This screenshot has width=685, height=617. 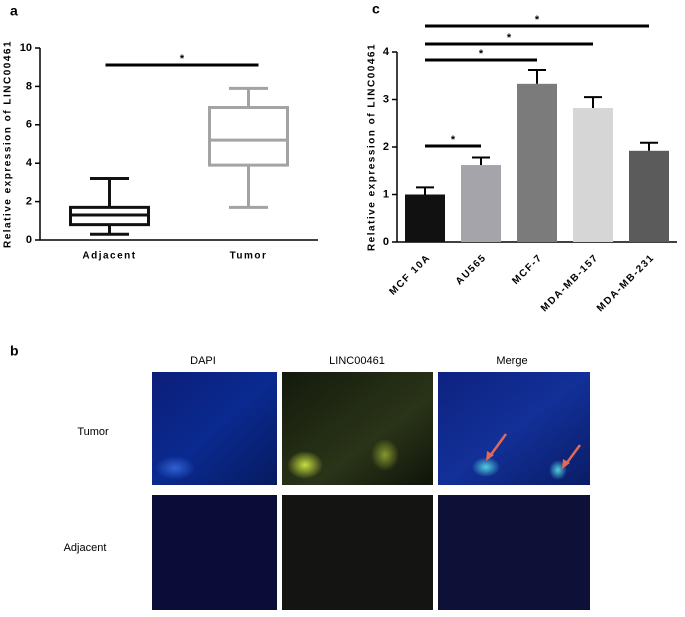 I want to click on column-label: DAPI, so click(x=203, y=361).